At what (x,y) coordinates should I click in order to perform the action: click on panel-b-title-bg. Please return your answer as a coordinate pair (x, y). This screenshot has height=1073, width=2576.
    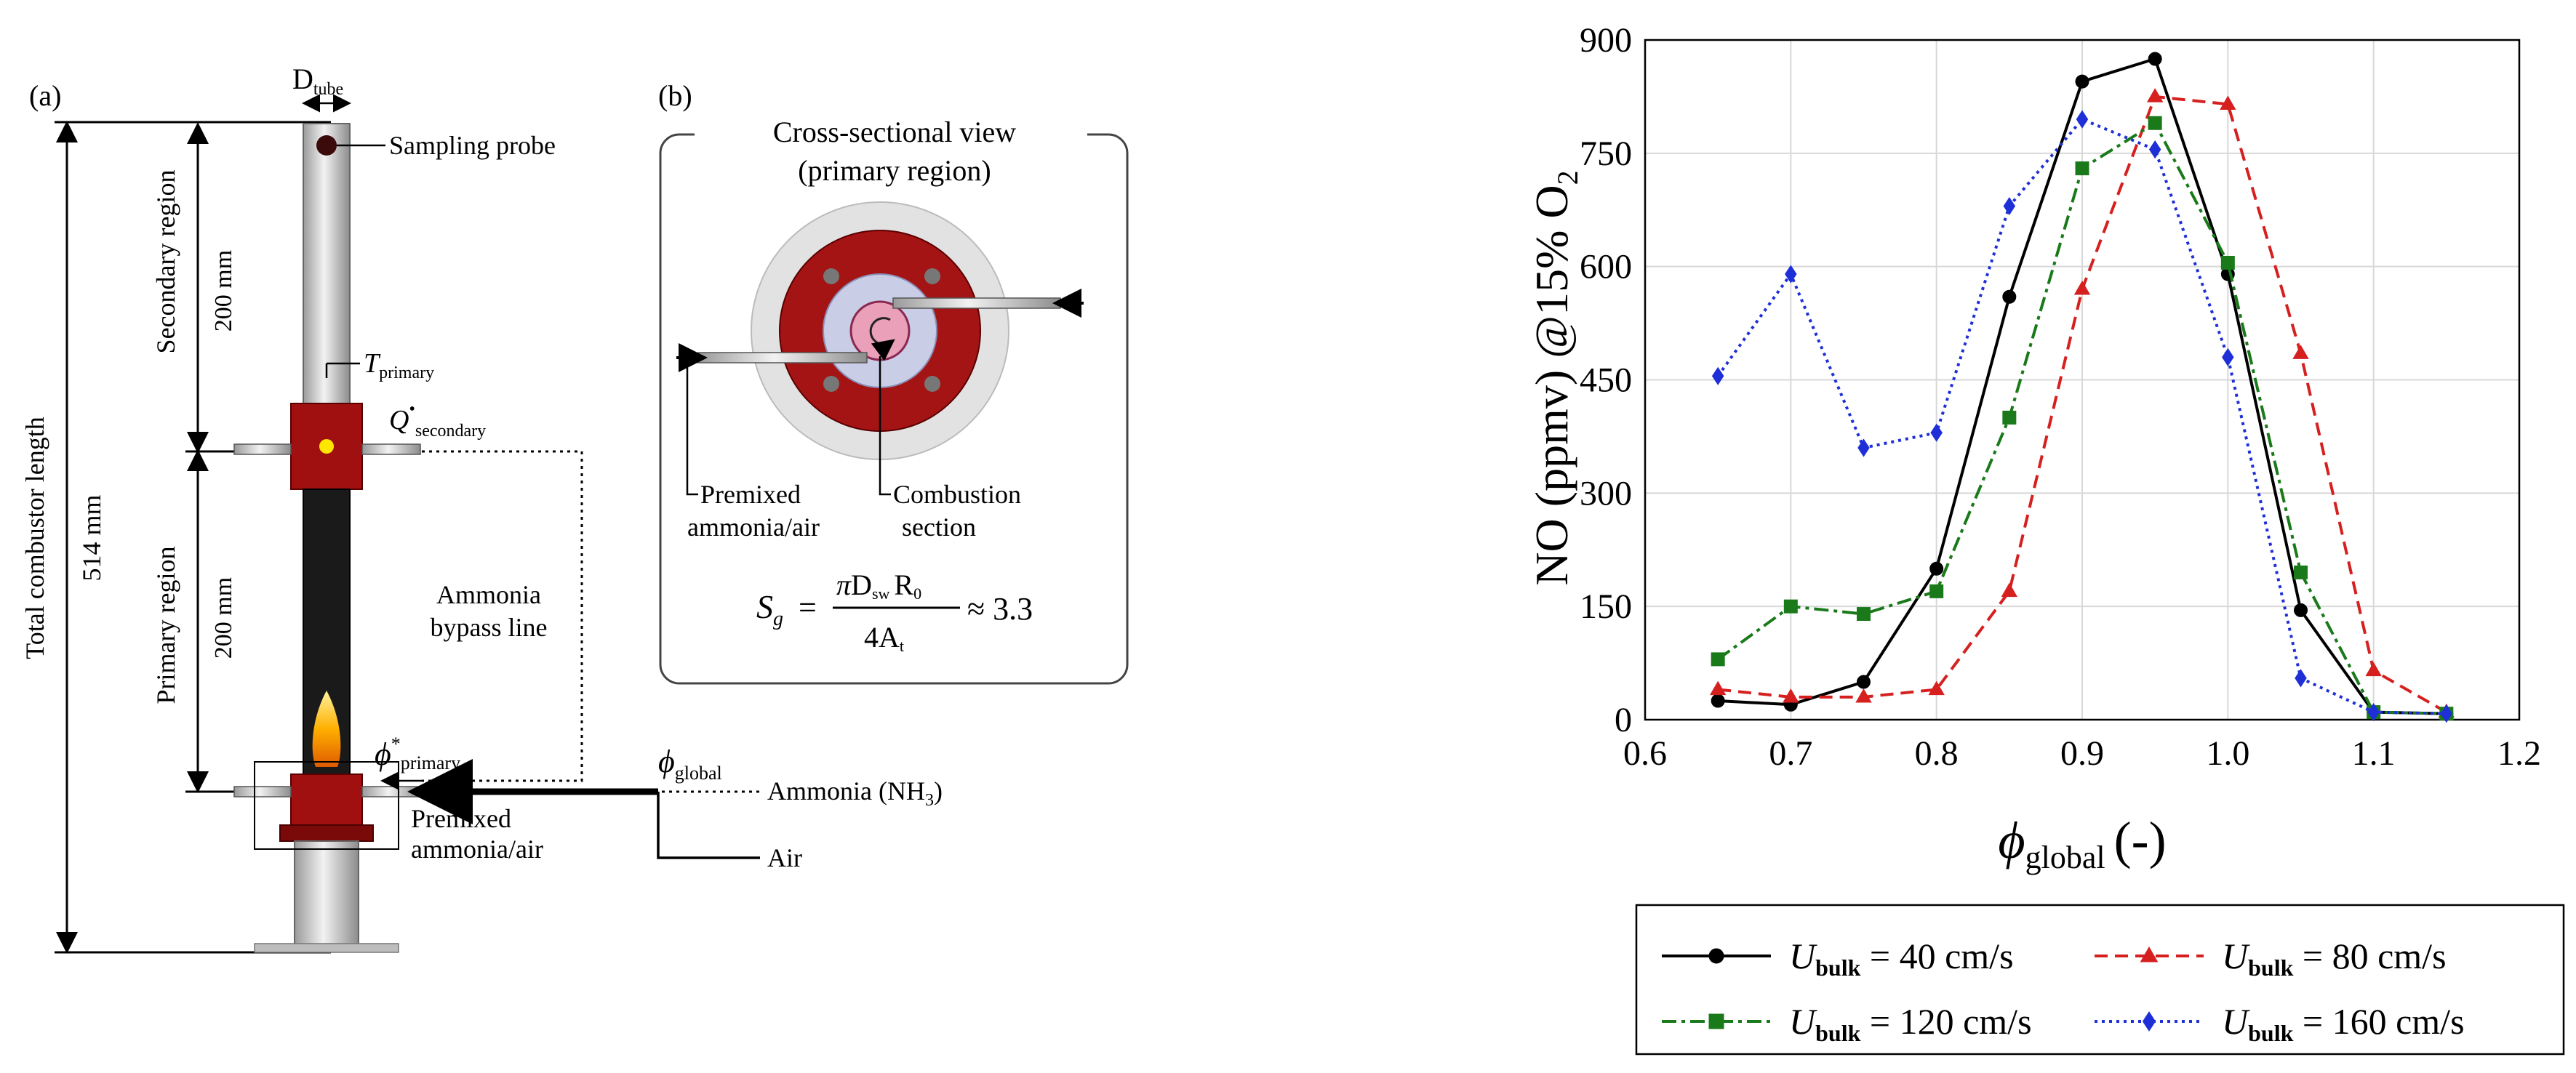
    Looking at the image, I should click on (891, 132).